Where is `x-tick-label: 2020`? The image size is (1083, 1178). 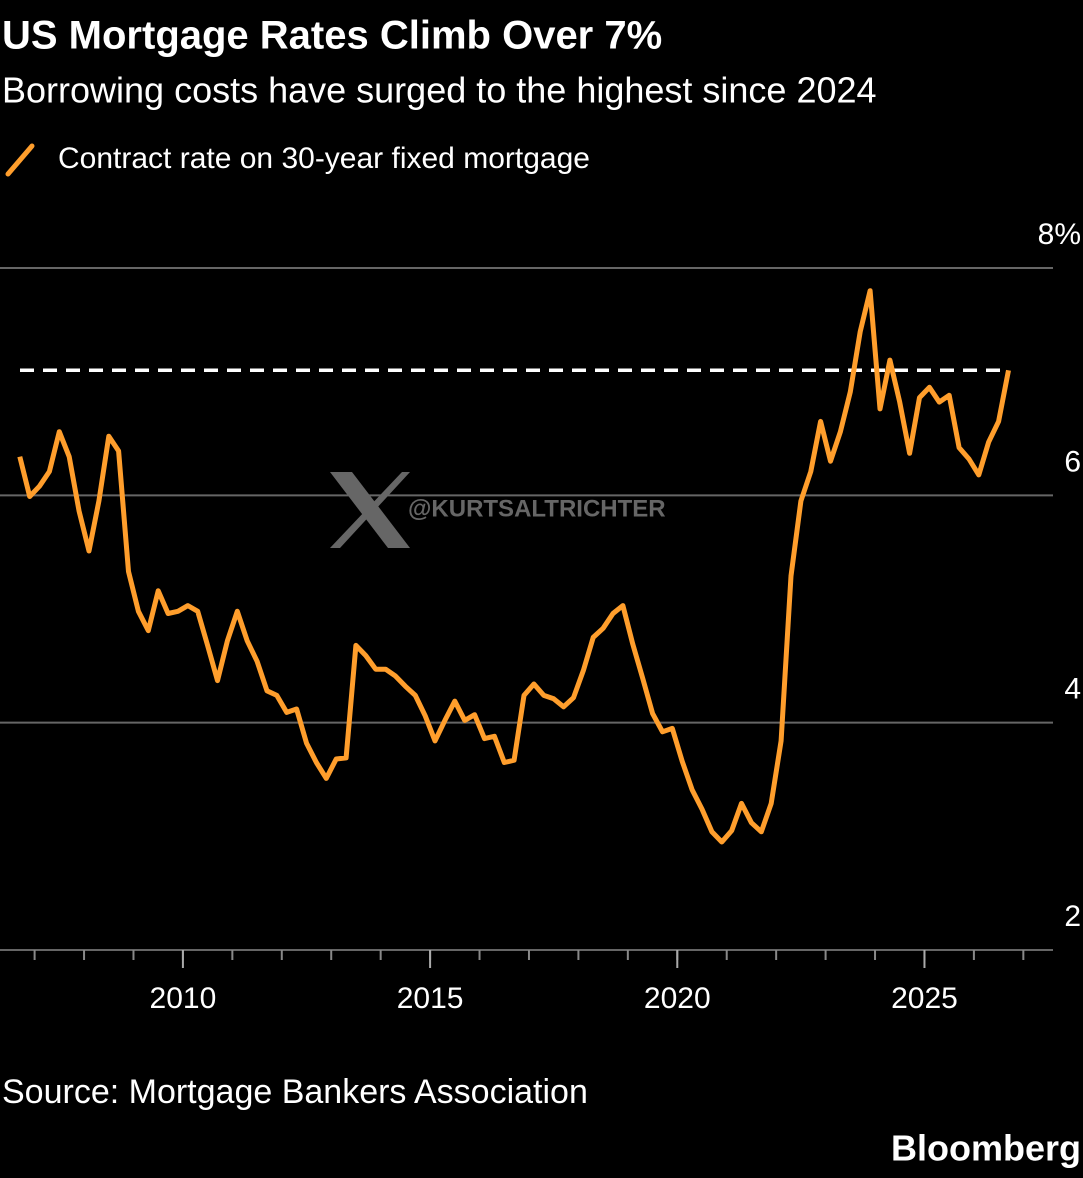 x-tick-label: 2020 is located at coordinates (677, 998).